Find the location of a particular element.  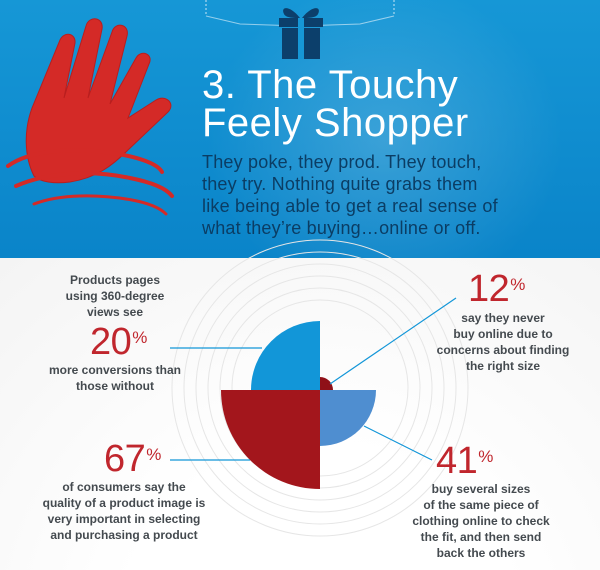

intro-line-2: they try. Nothing quite grabs them is located at coordinates (340, 184).